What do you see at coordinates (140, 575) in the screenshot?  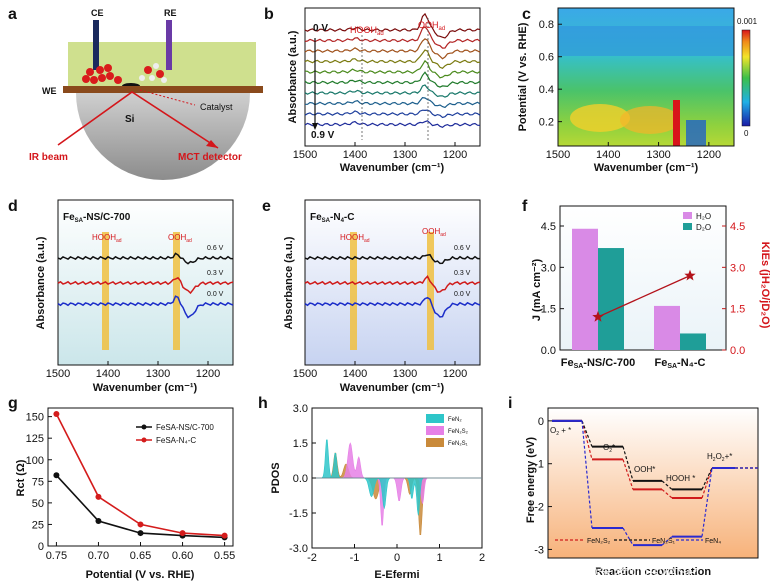 I see `x-label-g: Potential (V vs. RHE)` at bounding box center [140, 575].